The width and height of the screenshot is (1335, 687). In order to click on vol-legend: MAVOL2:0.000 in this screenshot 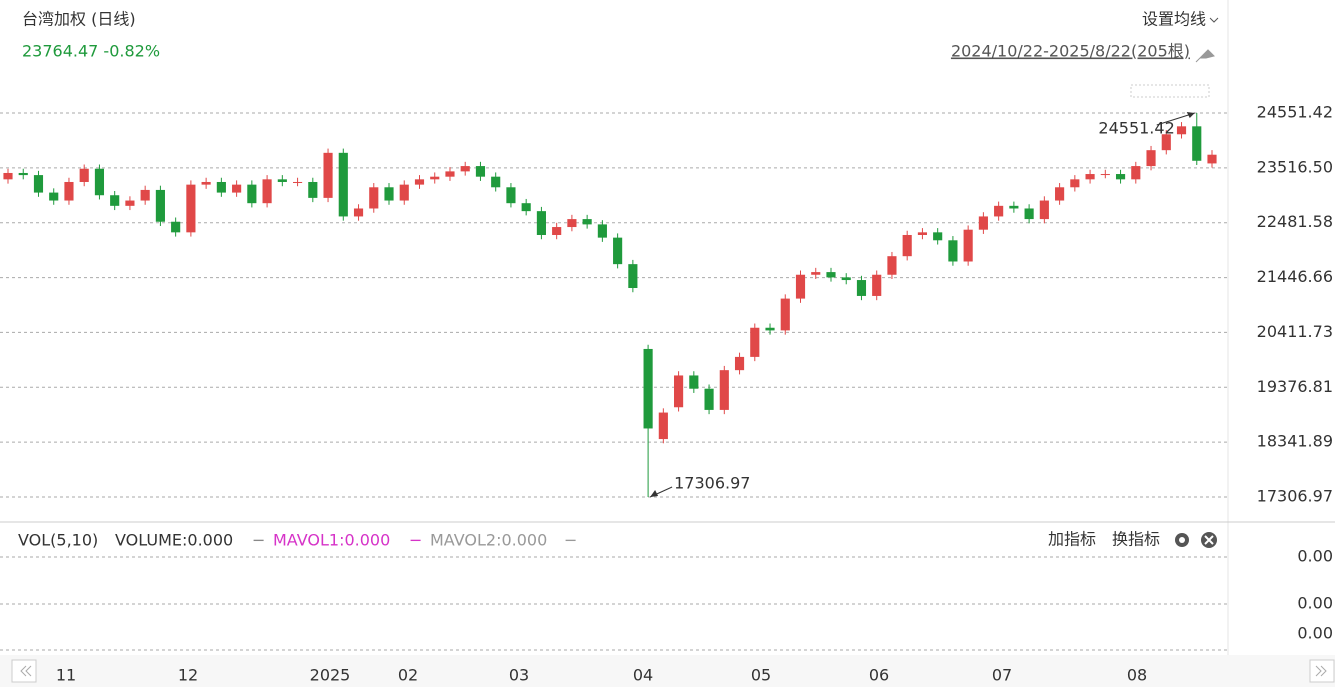, I will do `click(488, 540)`.